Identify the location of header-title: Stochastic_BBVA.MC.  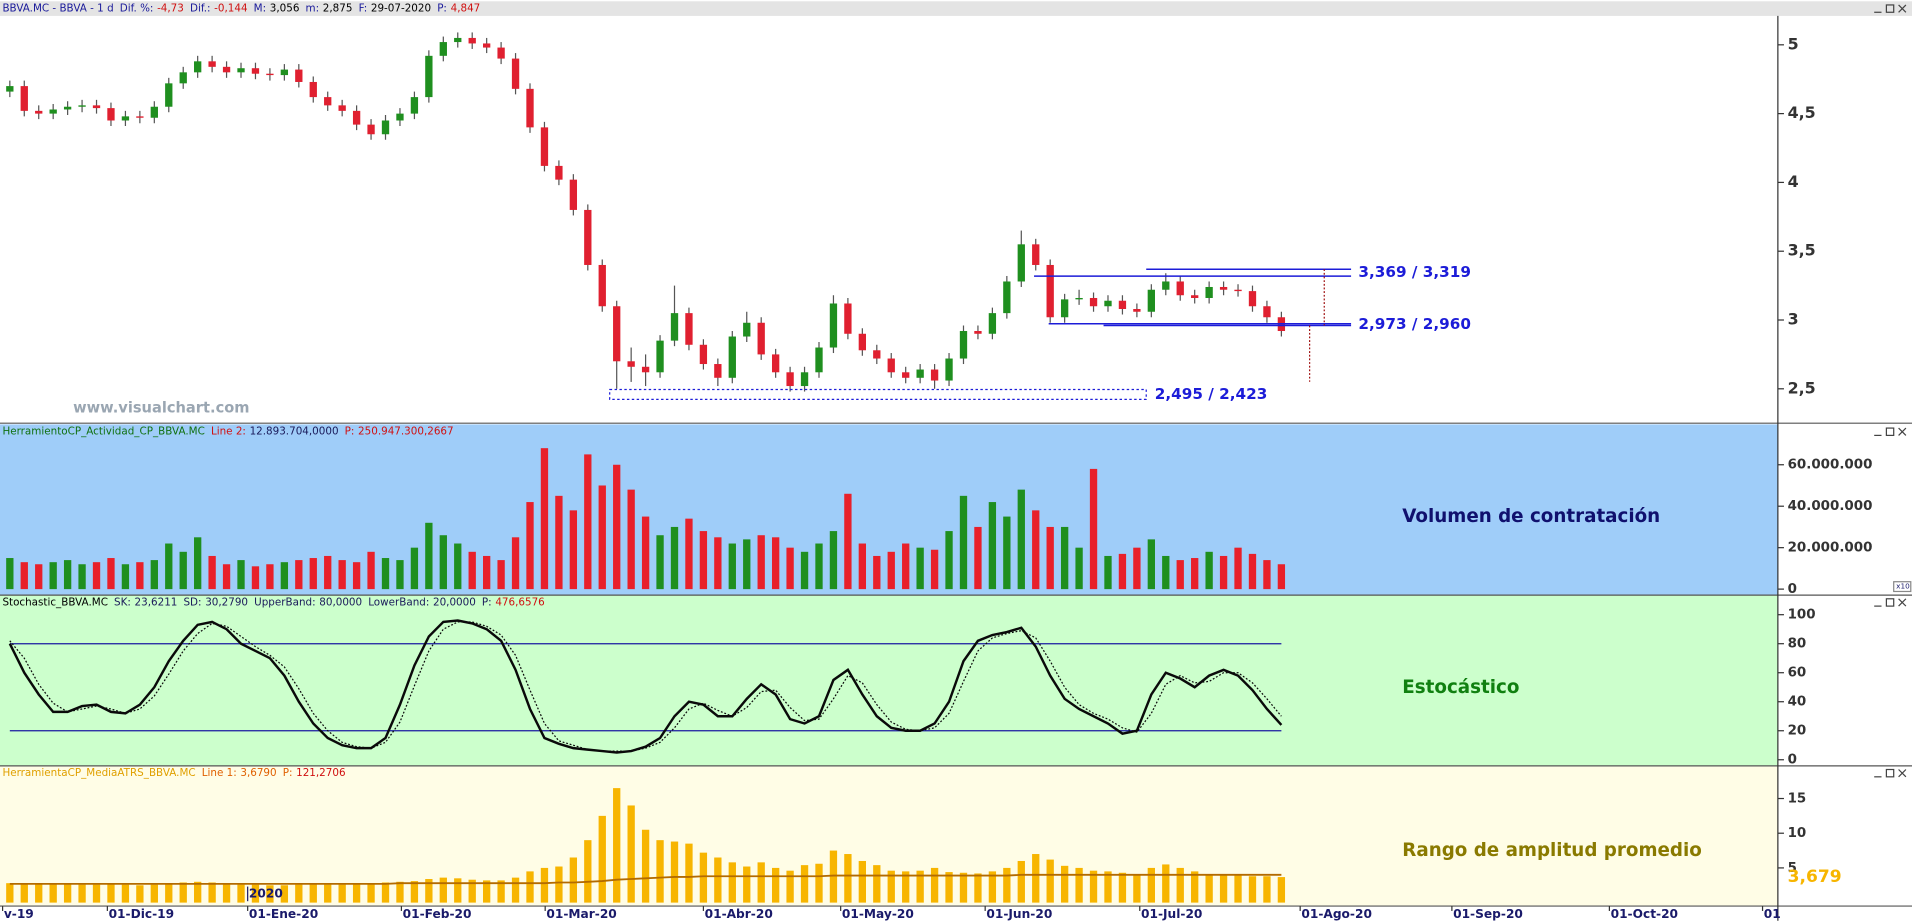
(55, 602).